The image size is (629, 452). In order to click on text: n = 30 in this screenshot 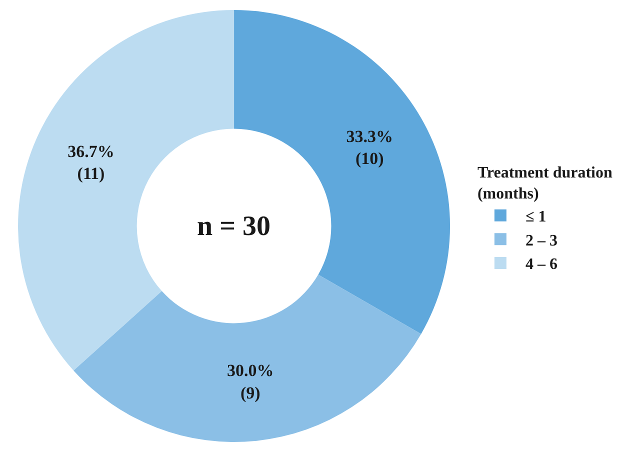, I will do `click(234, 226)`.